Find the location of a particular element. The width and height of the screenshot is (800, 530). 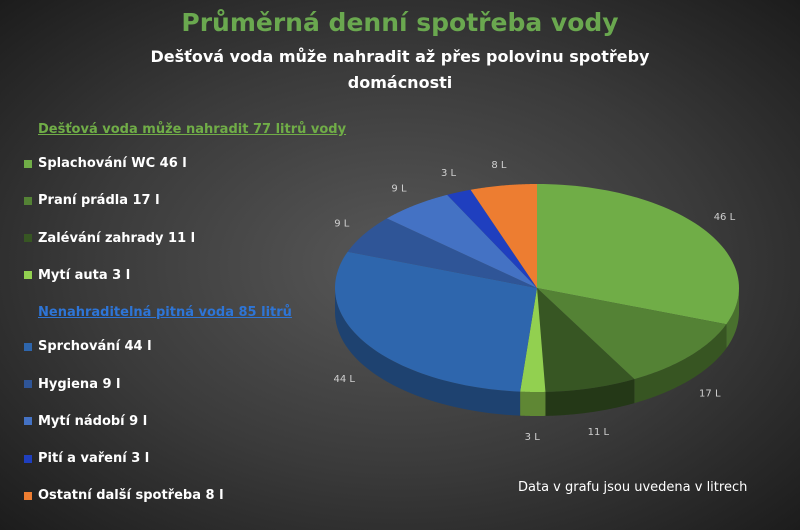

legend-entry: Mytí nádobí 9 l is located at coordinates (85, 421).